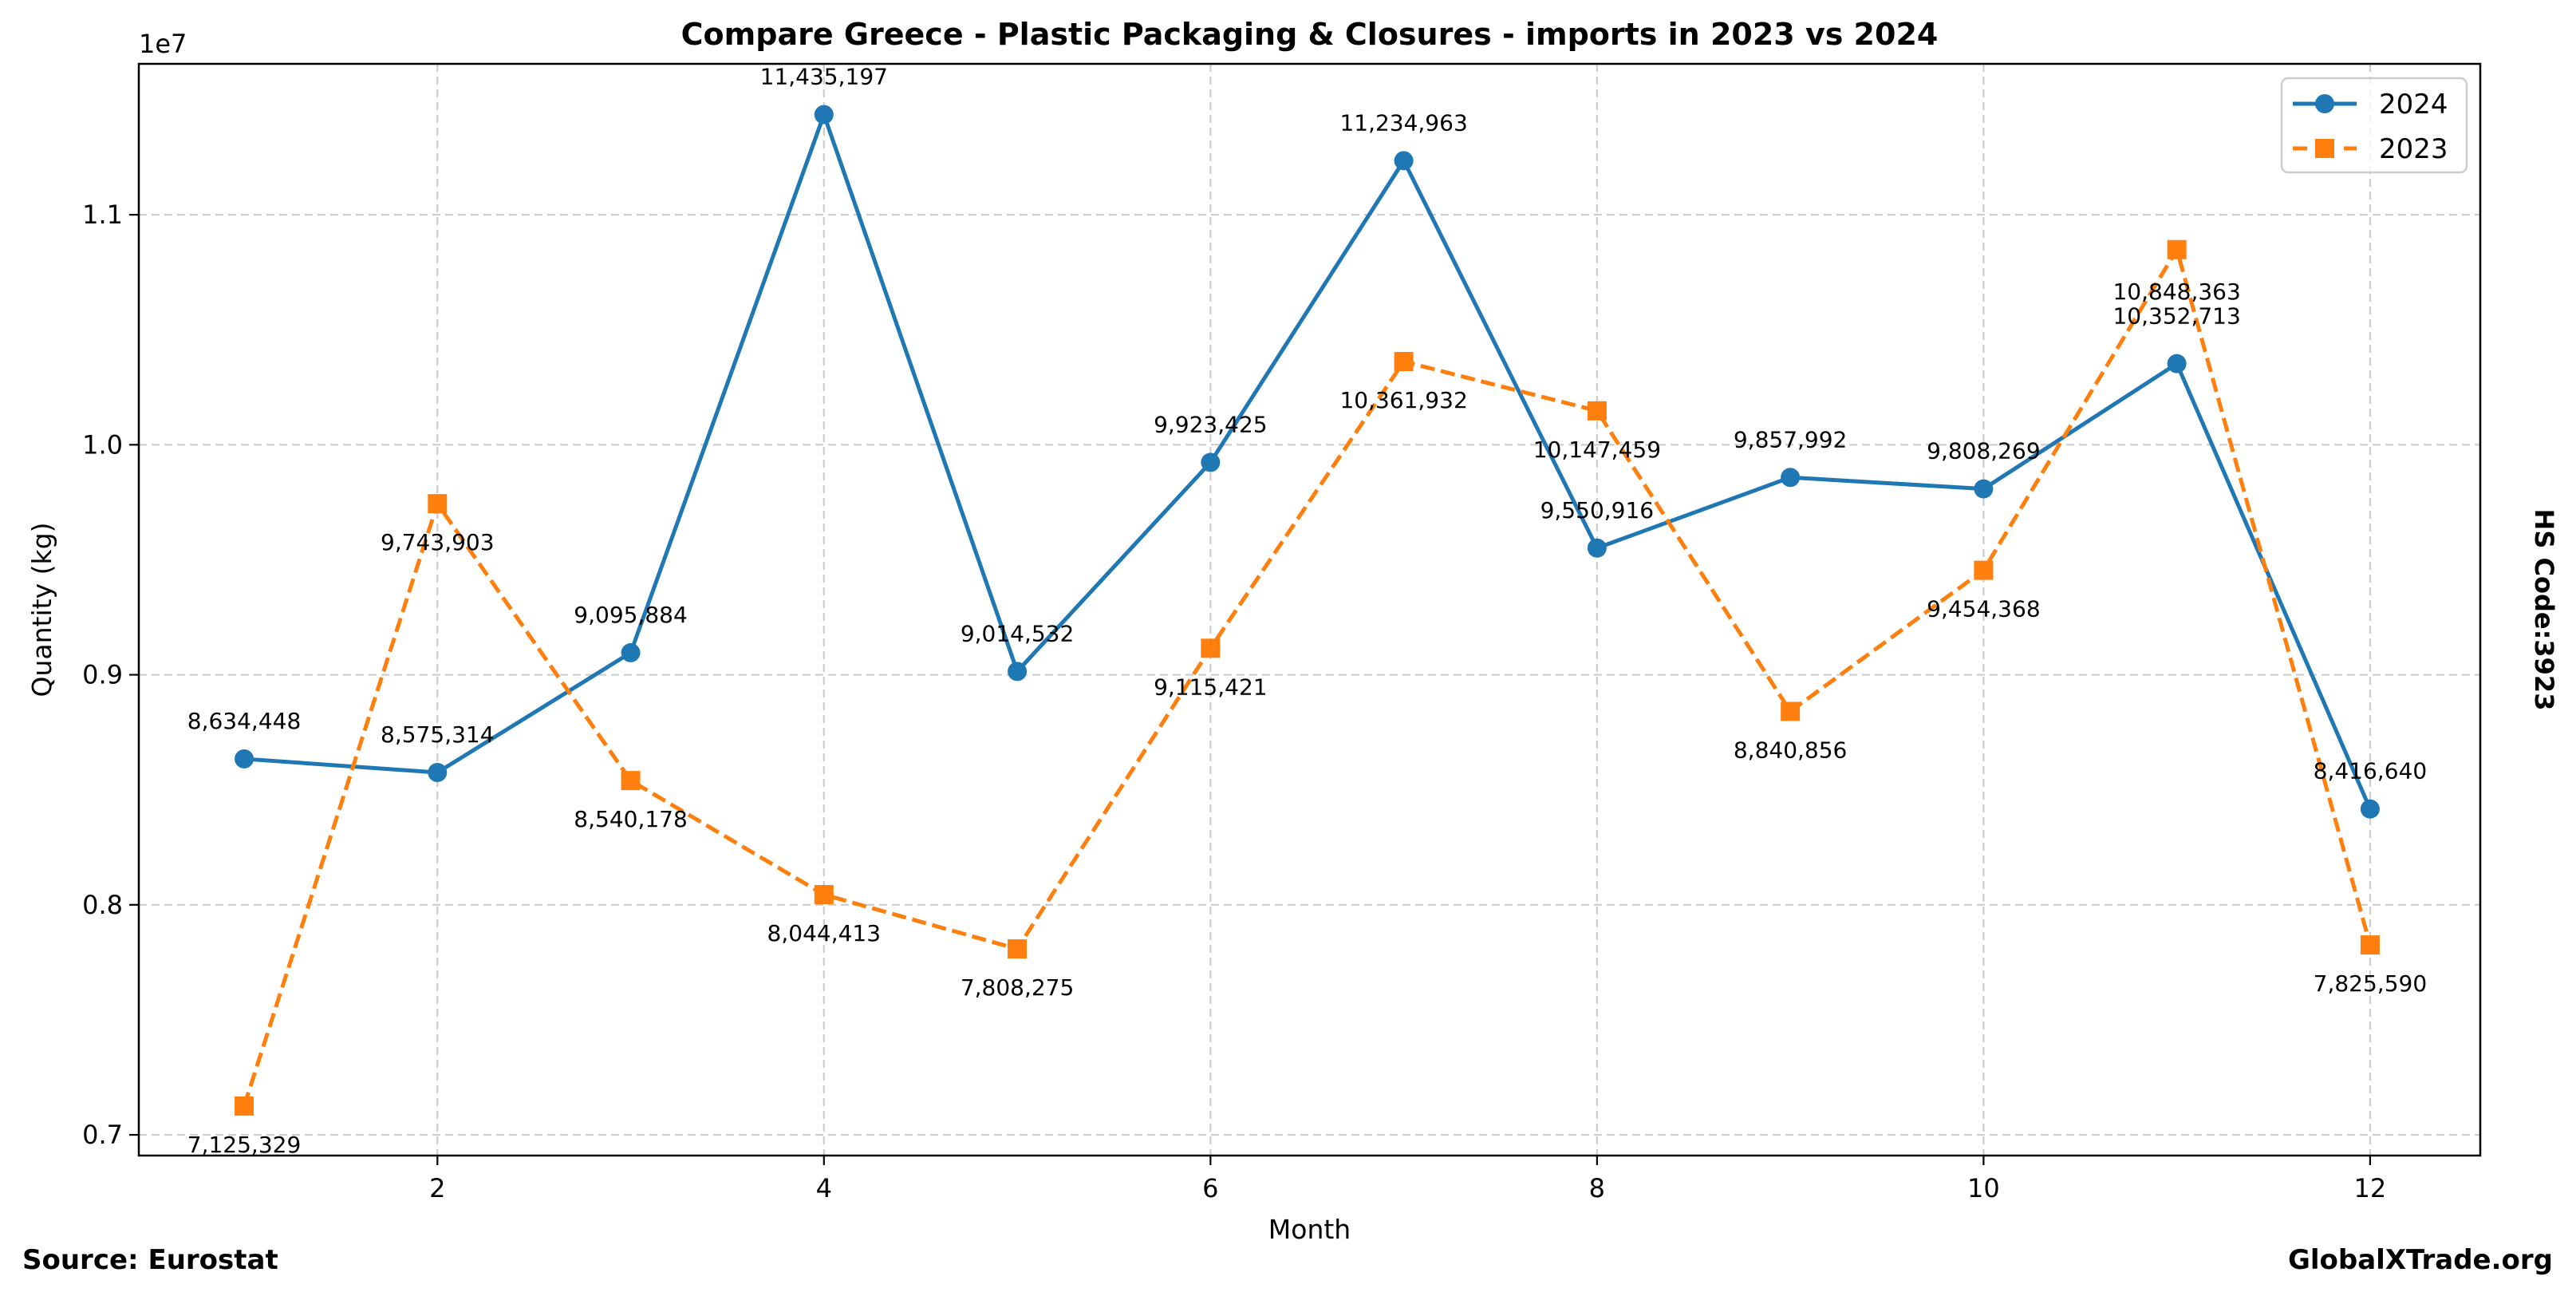 The width and height of the screenshot is (2576, 1296). I want to click on data-label-2024: 8,416,640, so click(2371, 771).